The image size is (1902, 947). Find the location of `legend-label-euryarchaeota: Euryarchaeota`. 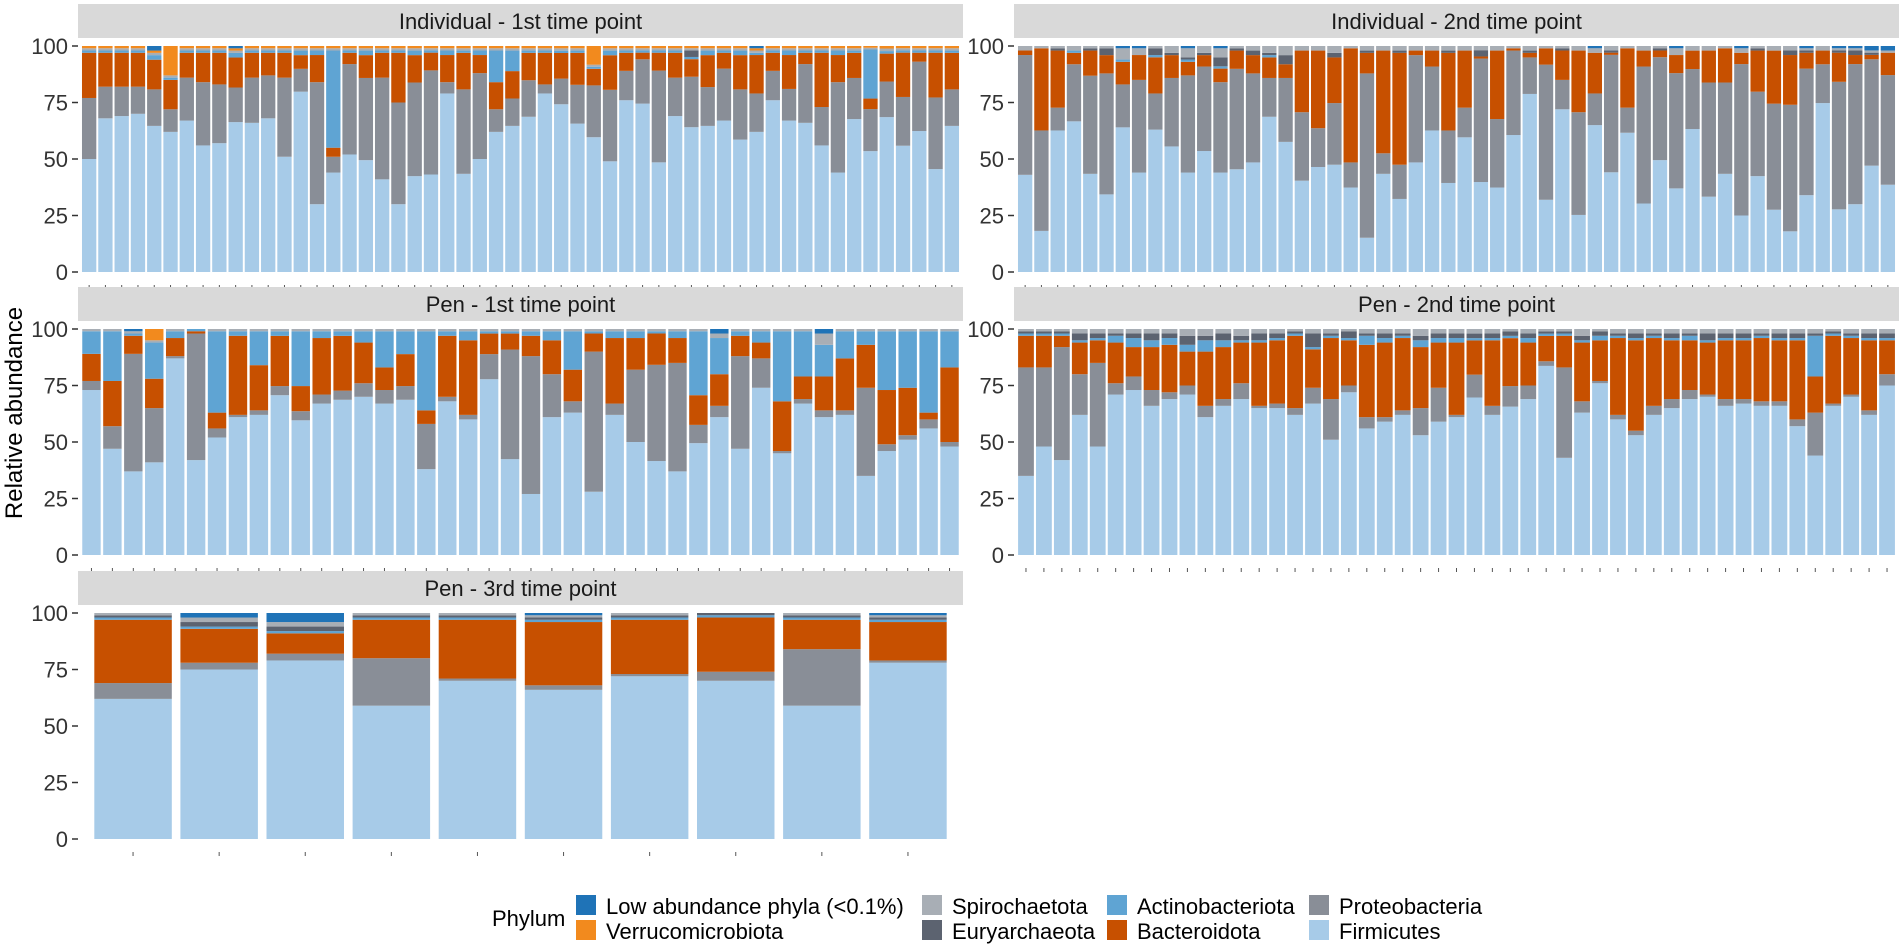

legend-label-euryarchaeota: Euryarchaeota is located at coordinates (1024, 931).